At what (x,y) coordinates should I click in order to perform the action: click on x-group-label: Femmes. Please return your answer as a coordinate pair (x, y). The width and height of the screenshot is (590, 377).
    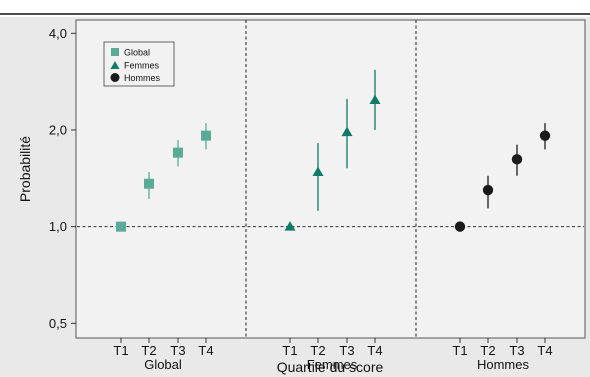
    Looking at the image, I should click on (332, 364).